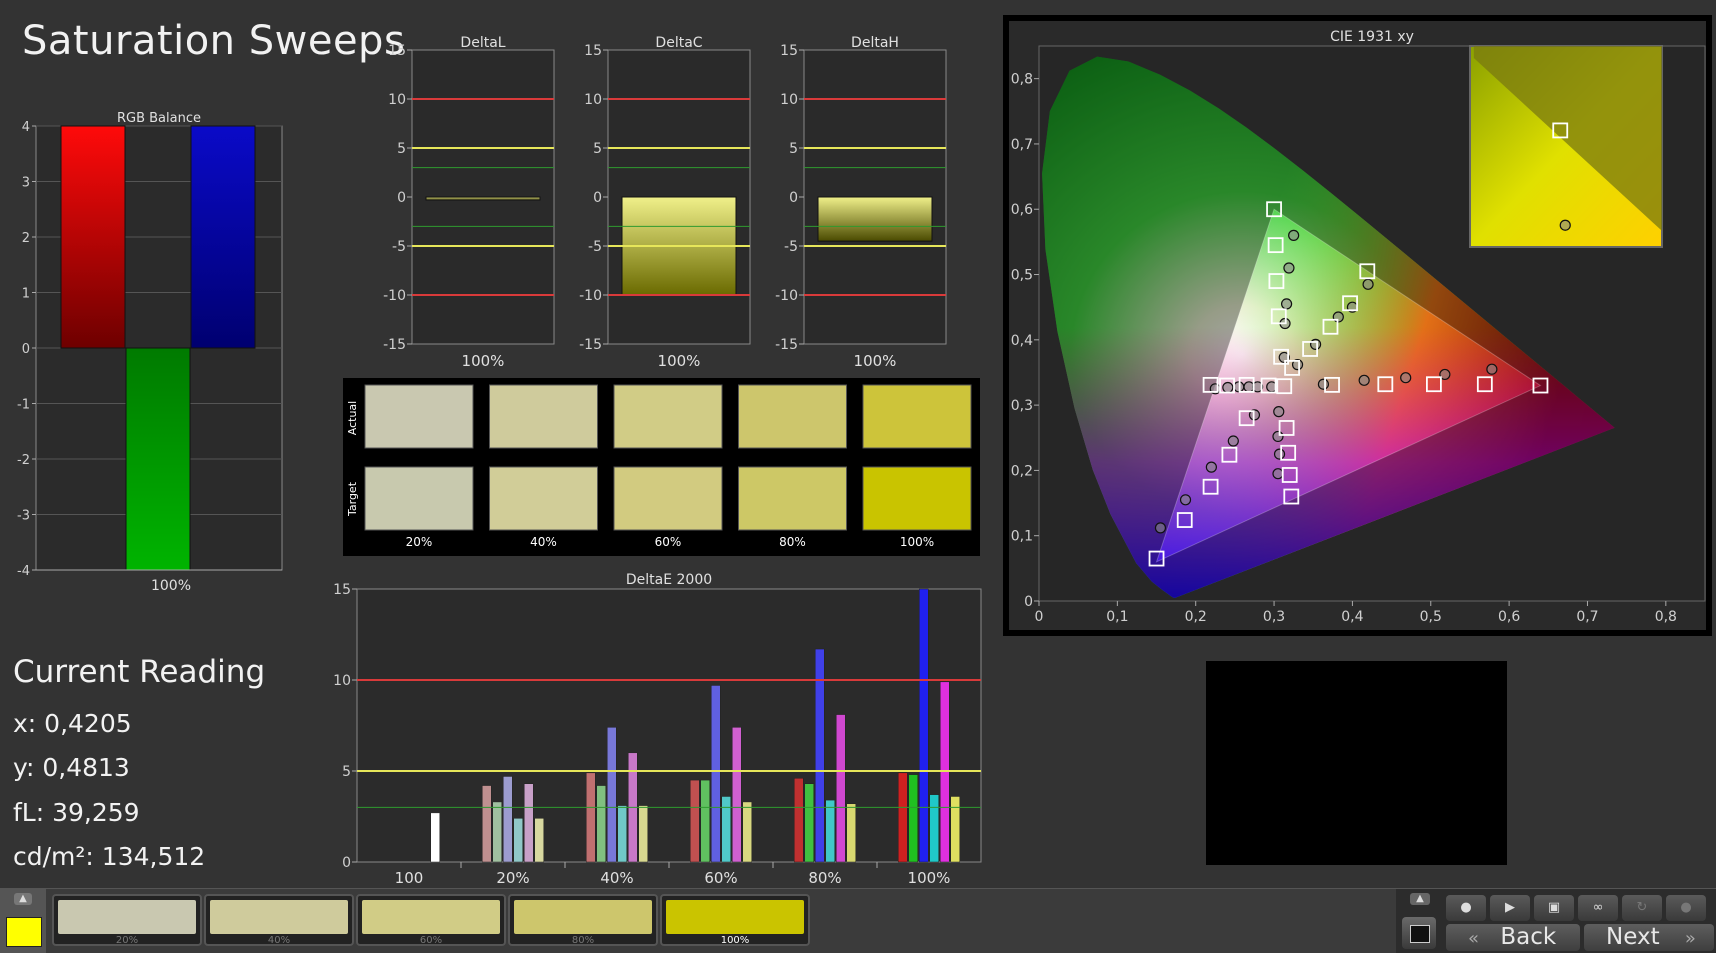 The width and height of the screenshot is (1716, 953). I want to click on x-tick-label: 0, so click(1039, 617).